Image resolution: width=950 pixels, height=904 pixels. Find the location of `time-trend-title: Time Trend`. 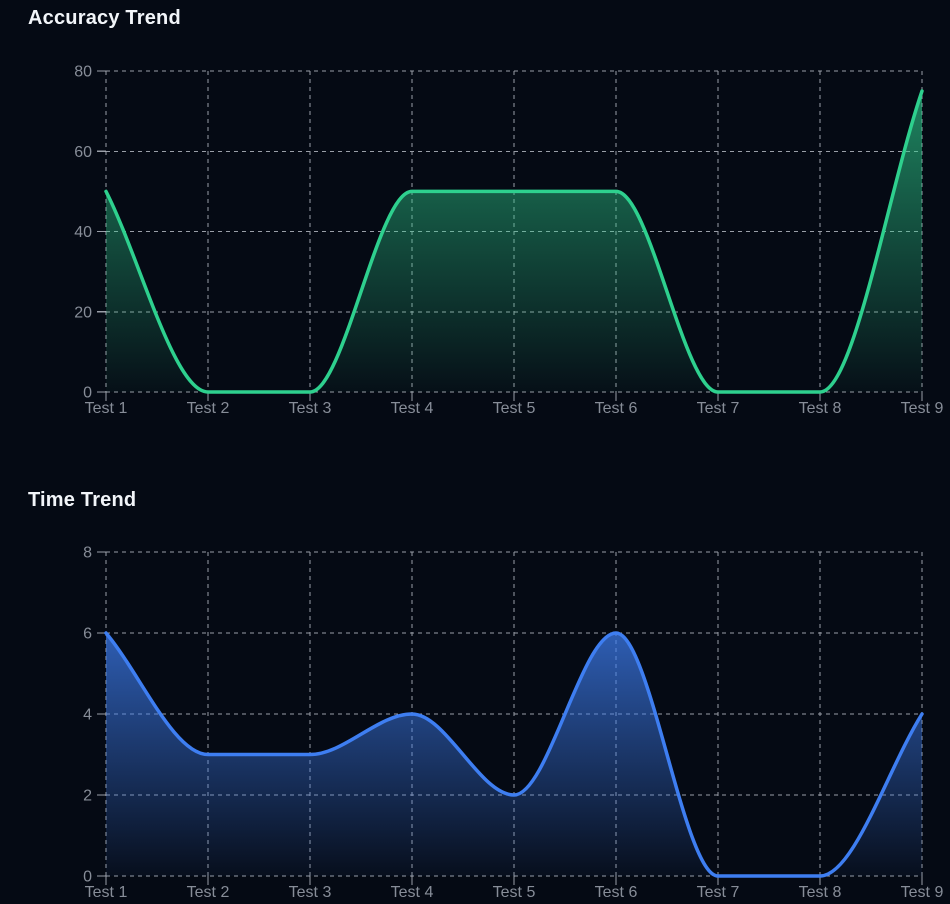

time-trend-title: Time Trend is located at coordinates (82, 500).